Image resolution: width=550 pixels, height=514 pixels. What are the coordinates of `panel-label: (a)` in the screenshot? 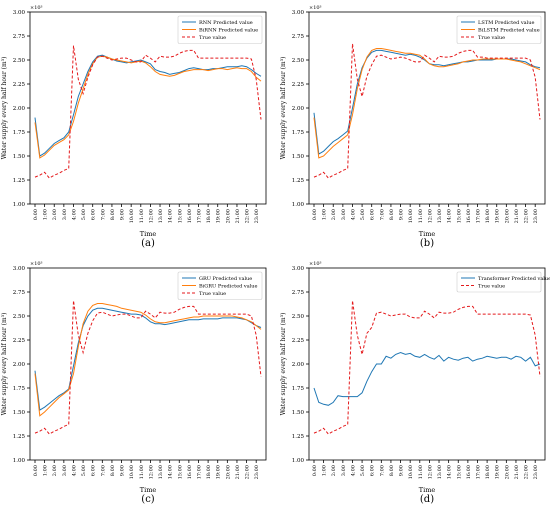 It's located at (148, 243).